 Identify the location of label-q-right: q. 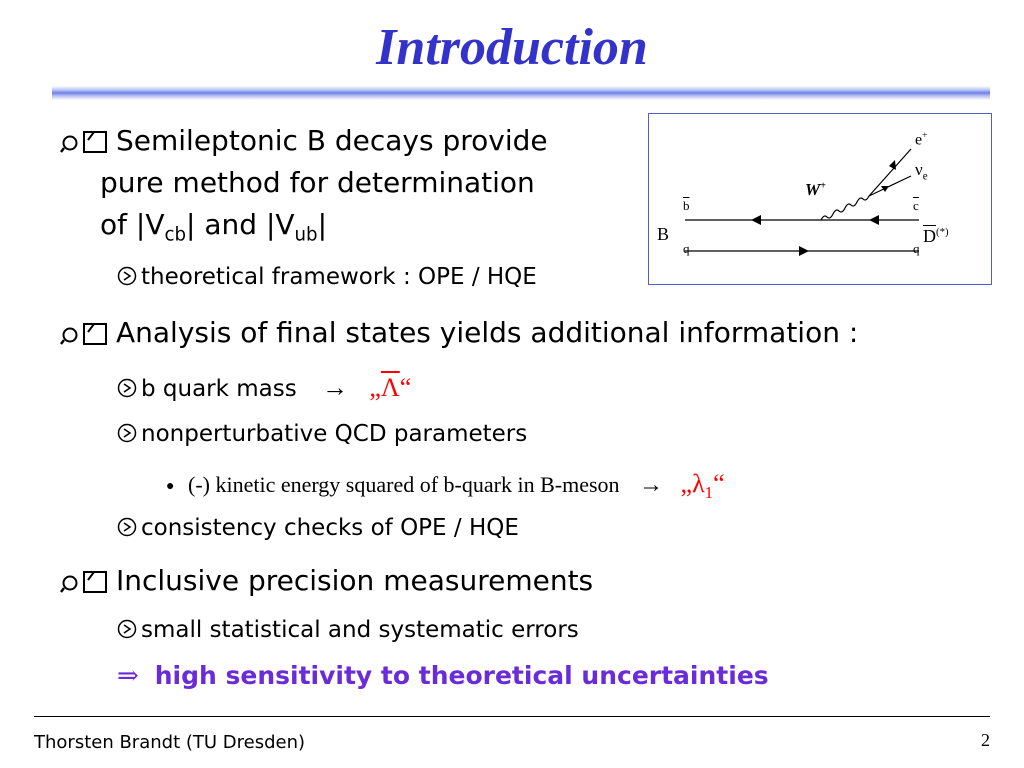
(916, 248).